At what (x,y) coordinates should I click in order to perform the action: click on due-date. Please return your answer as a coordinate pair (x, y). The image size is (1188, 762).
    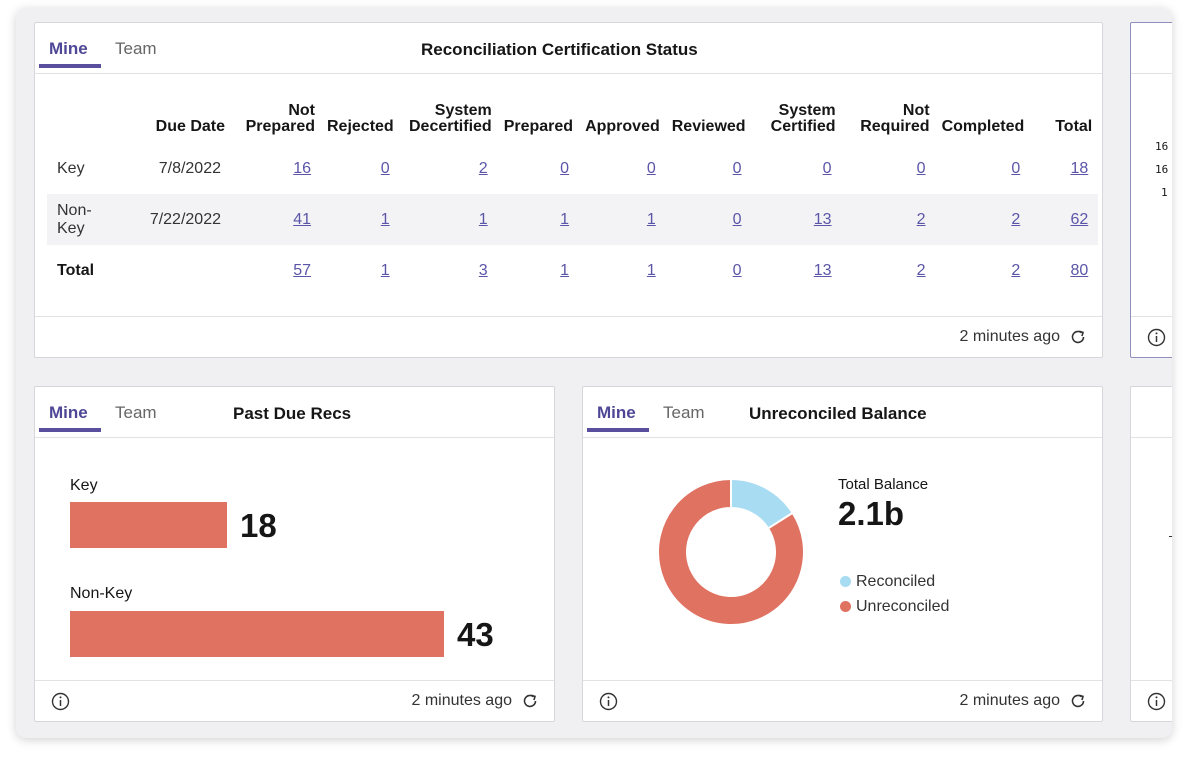
    Looking at the image, I should click on (179, 270).